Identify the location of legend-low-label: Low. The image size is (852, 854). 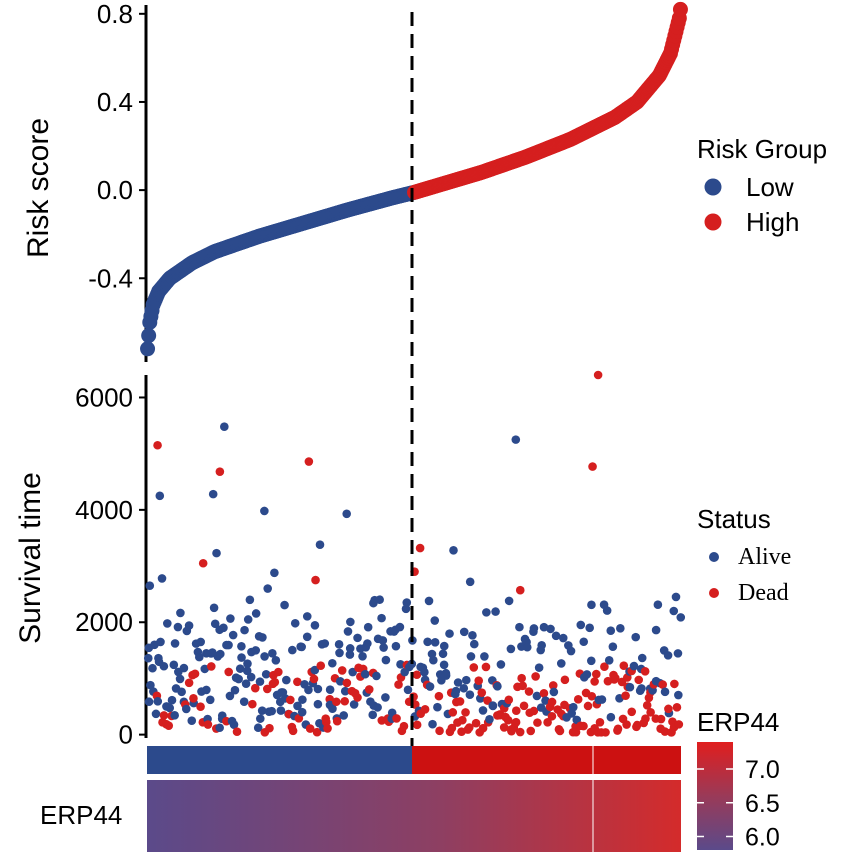
(770, 187).